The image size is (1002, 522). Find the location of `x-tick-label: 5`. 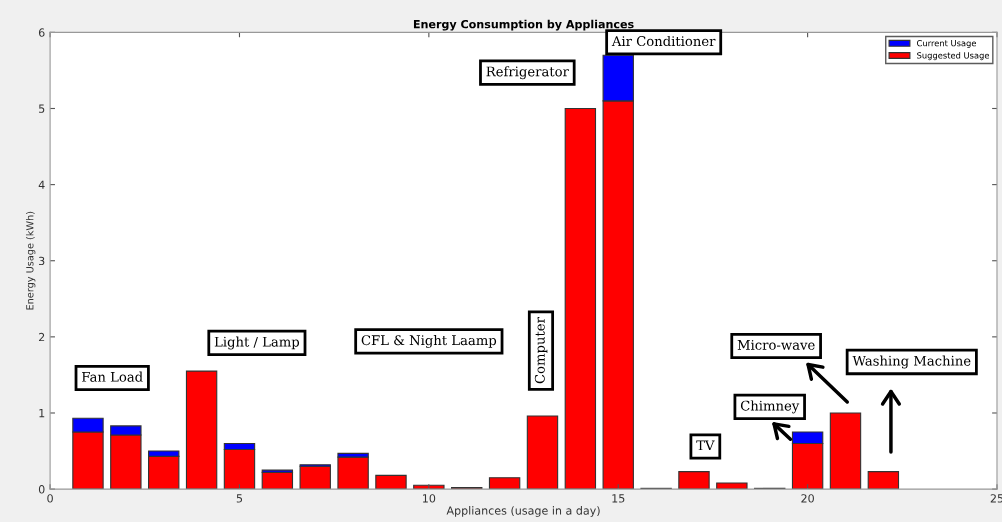

x-tick-label: 5 is located at coordinates (239, 498).